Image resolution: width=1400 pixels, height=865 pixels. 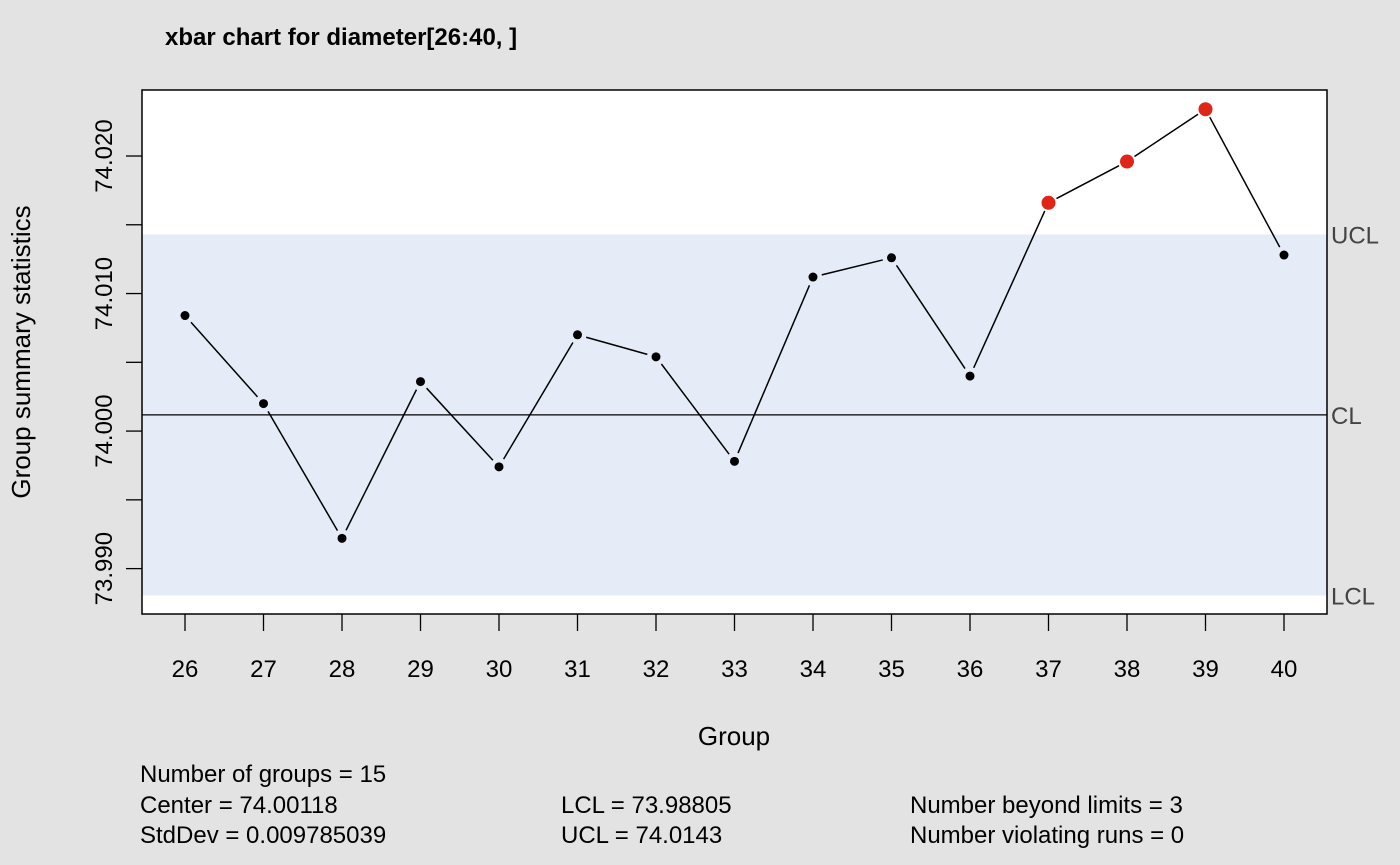 I want to click on x-tick-label: 33, so click(x=734, y=669).